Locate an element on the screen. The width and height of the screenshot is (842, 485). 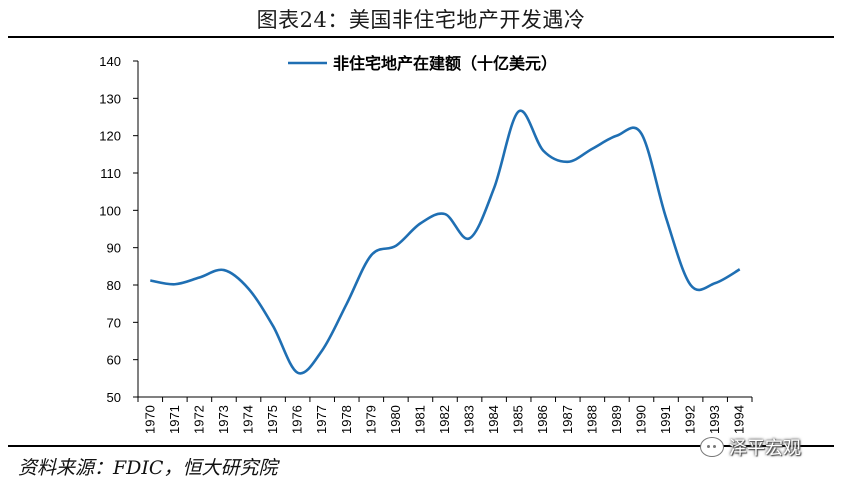
x-tick-label: 1974 is located at coordinates (248, 419).